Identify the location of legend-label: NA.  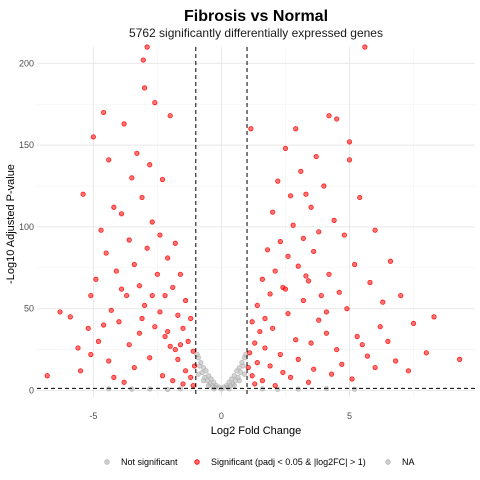
(408, 462).